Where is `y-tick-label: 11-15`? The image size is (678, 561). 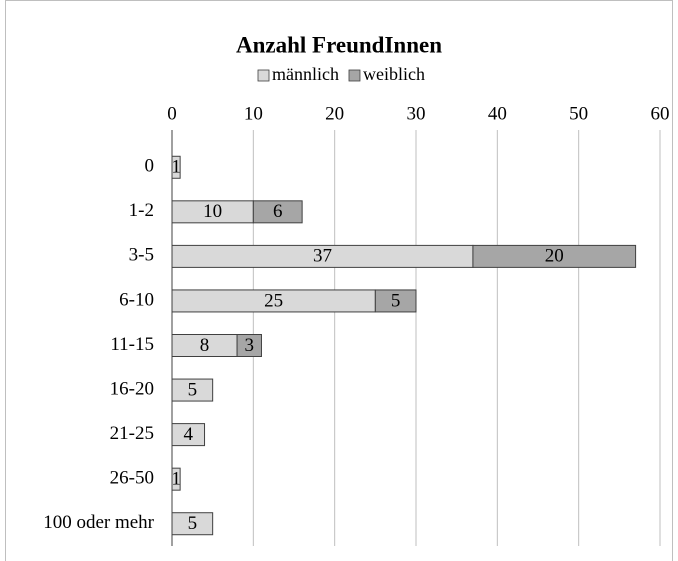
y-tick-label: 11-15 is located at coordinates (132, 344).